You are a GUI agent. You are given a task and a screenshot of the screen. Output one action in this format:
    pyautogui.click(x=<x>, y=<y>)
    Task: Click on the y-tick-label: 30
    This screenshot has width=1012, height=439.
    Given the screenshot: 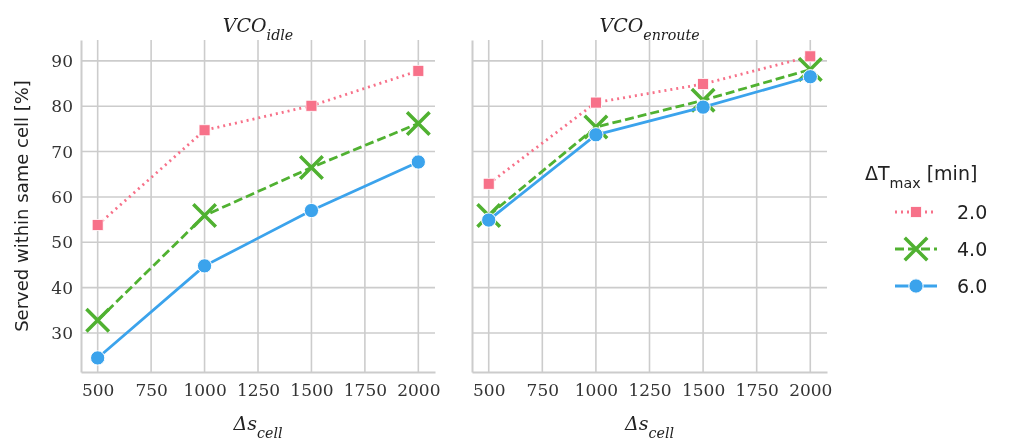 What is the action you would take?
    pyautogui.click(x=62, y=332)
    